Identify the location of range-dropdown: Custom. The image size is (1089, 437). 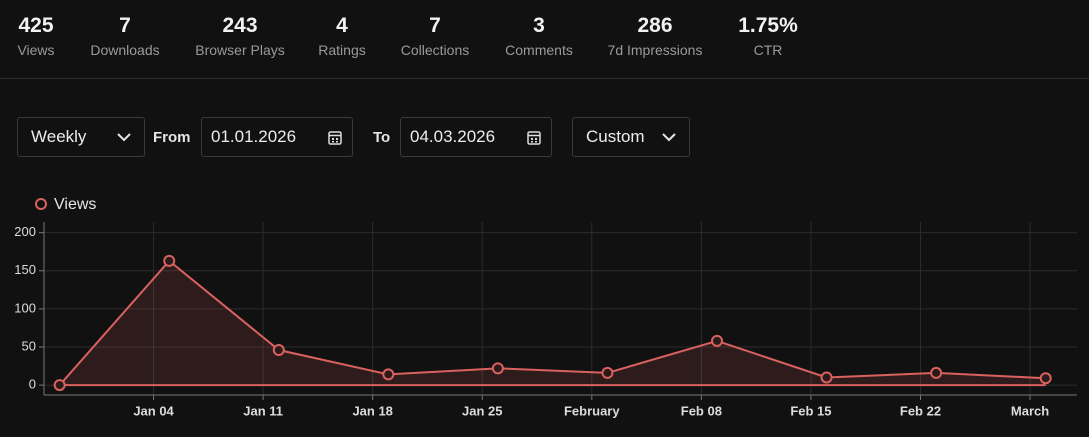
(631, 137).